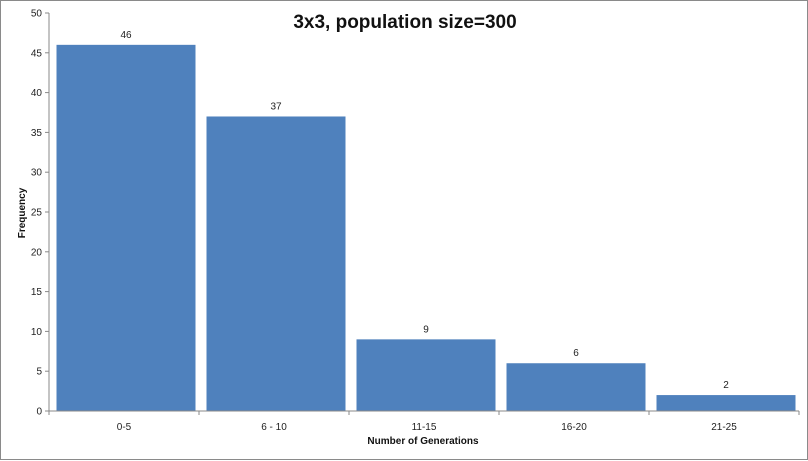  I want to click on x-tick-label: 6 - 10, so click(274, 427).